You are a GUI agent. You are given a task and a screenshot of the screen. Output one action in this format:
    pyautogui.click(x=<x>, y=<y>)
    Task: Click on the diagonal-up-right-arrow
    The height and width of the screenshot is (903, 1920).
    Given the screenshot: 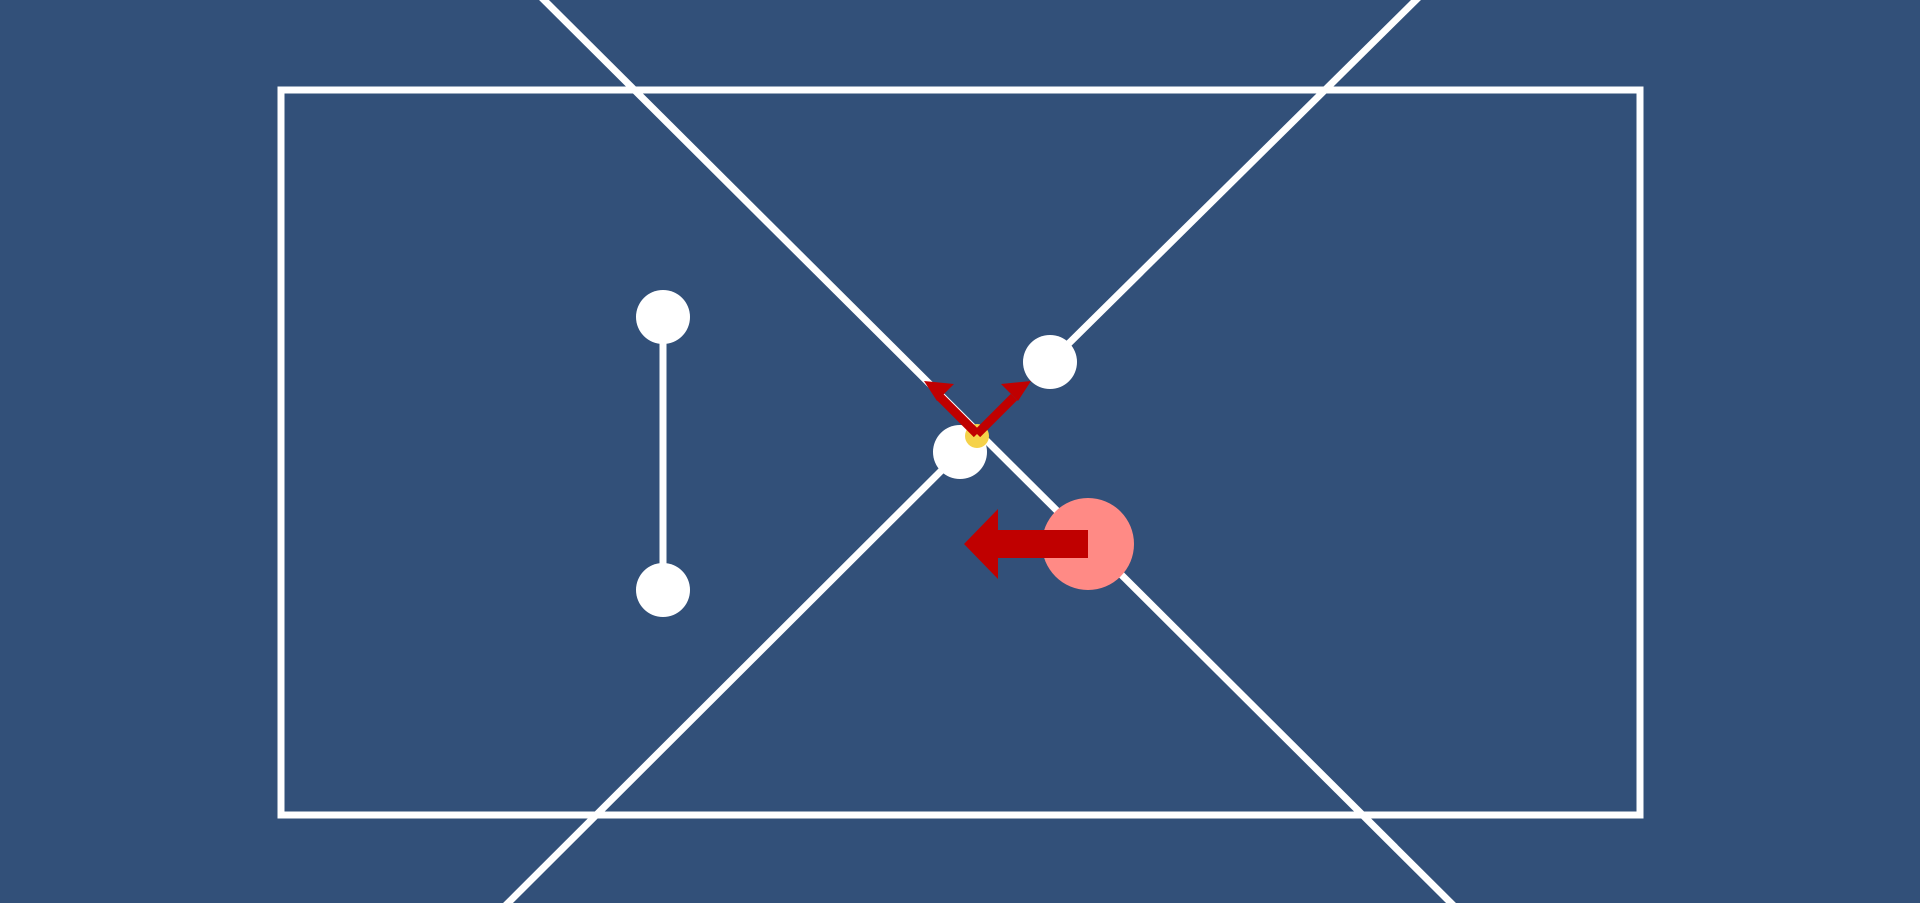 What is the action you would take?
    pyautogui.click(x=1002, y=409)
    